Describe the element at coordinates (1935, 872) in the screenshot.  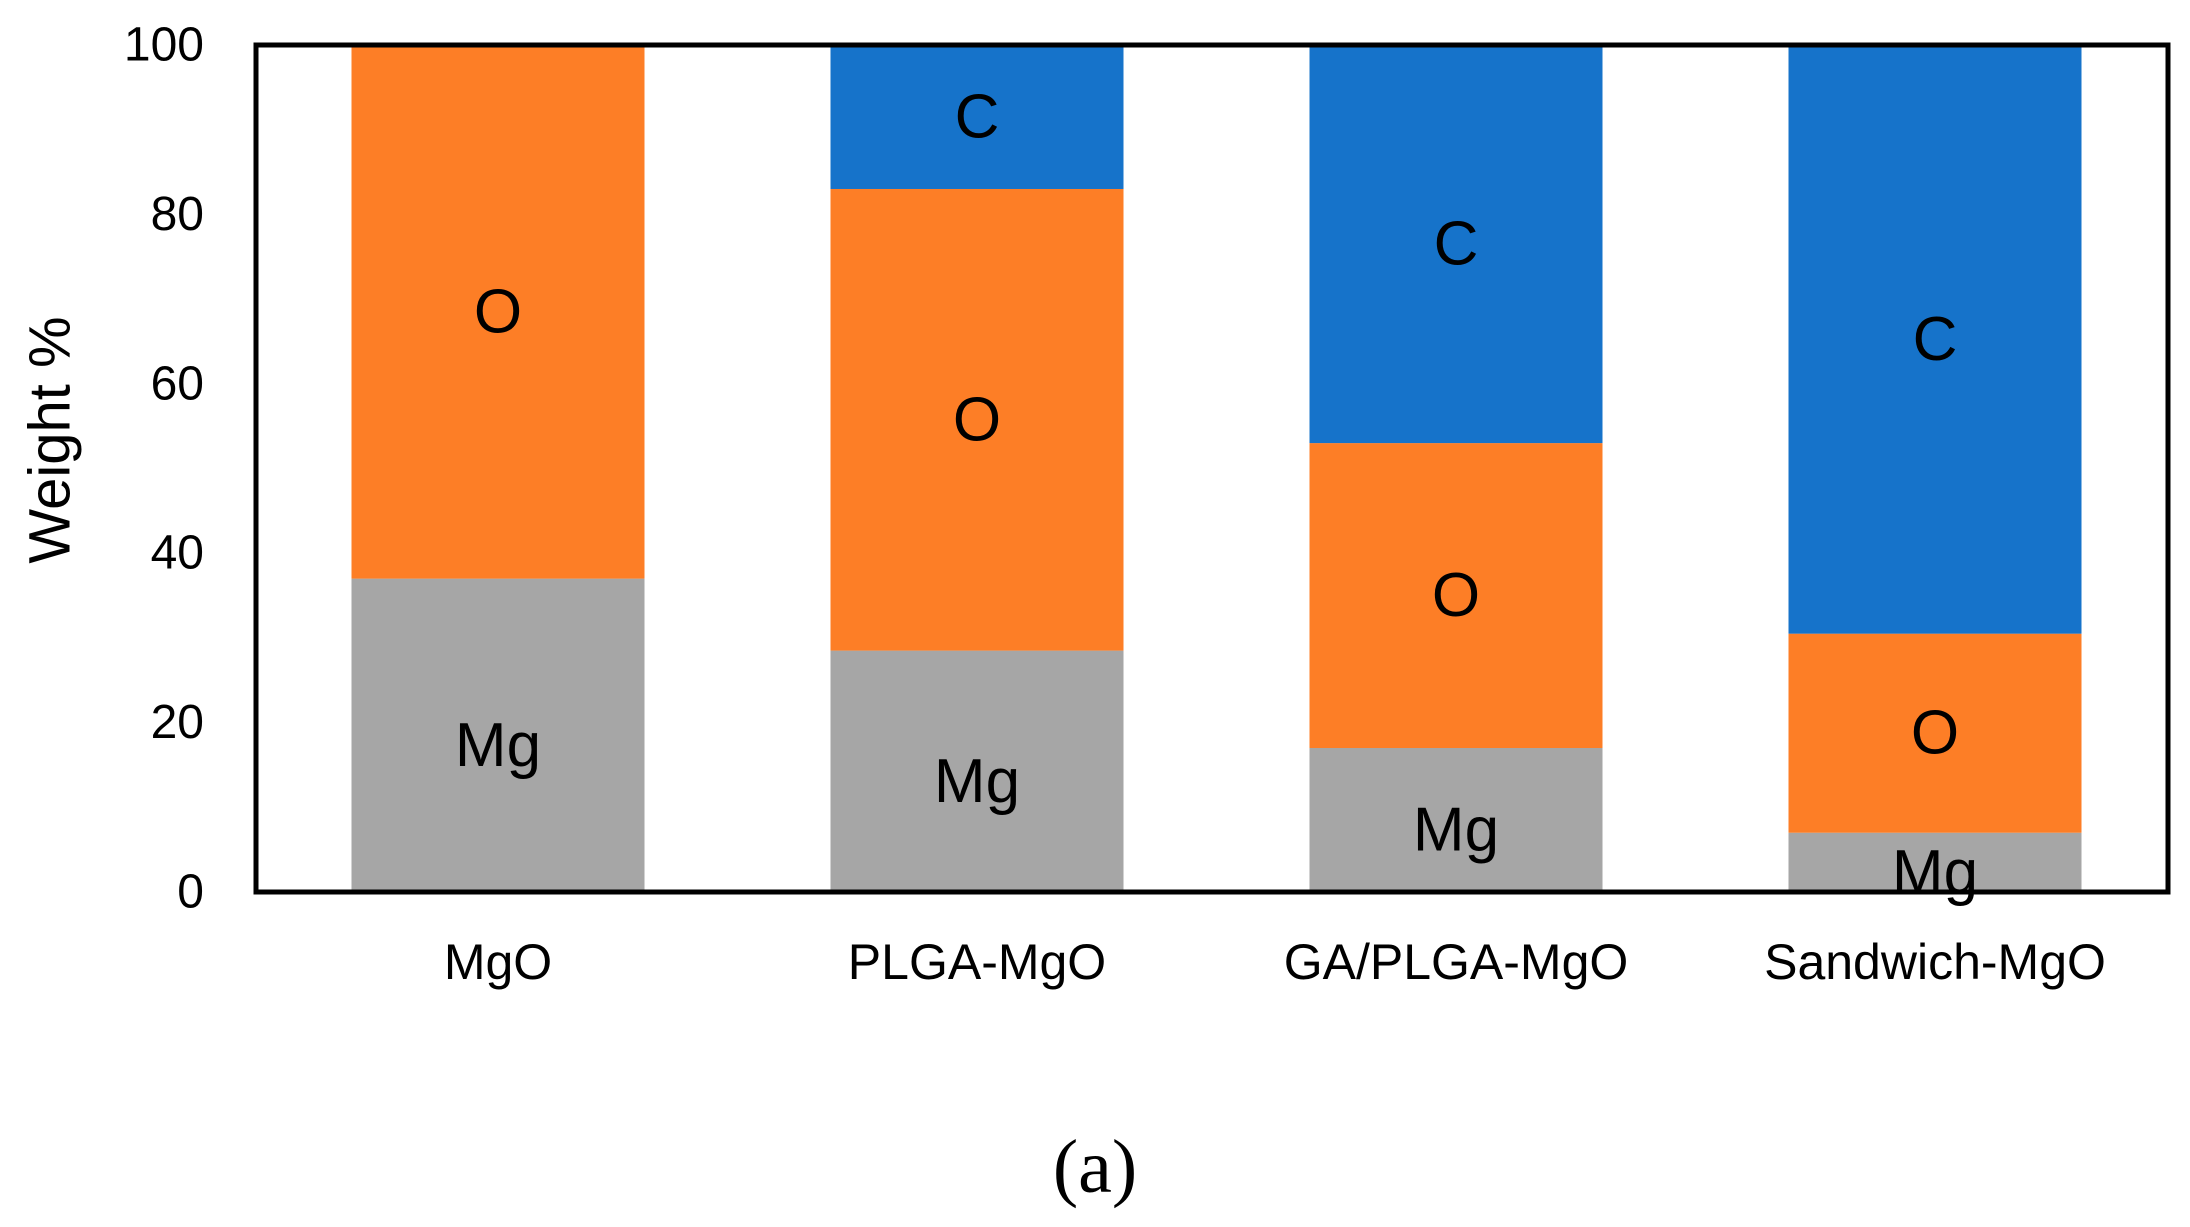
I see `segment-label-mg-4: Mg` at that location.